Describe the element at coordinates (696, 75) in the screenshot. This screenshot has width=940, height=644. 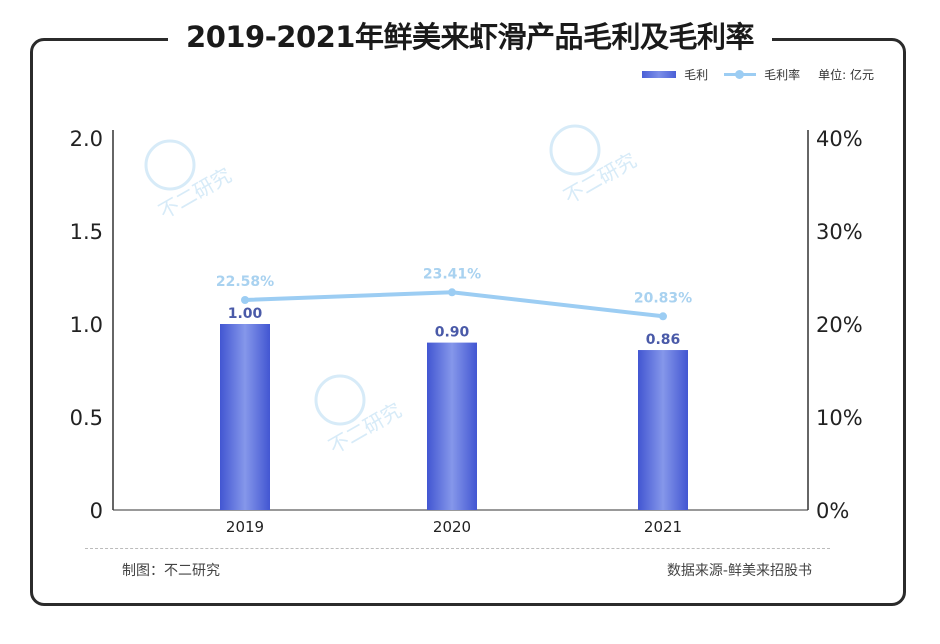
I see `legend-bar-label: 毛利` at that location.